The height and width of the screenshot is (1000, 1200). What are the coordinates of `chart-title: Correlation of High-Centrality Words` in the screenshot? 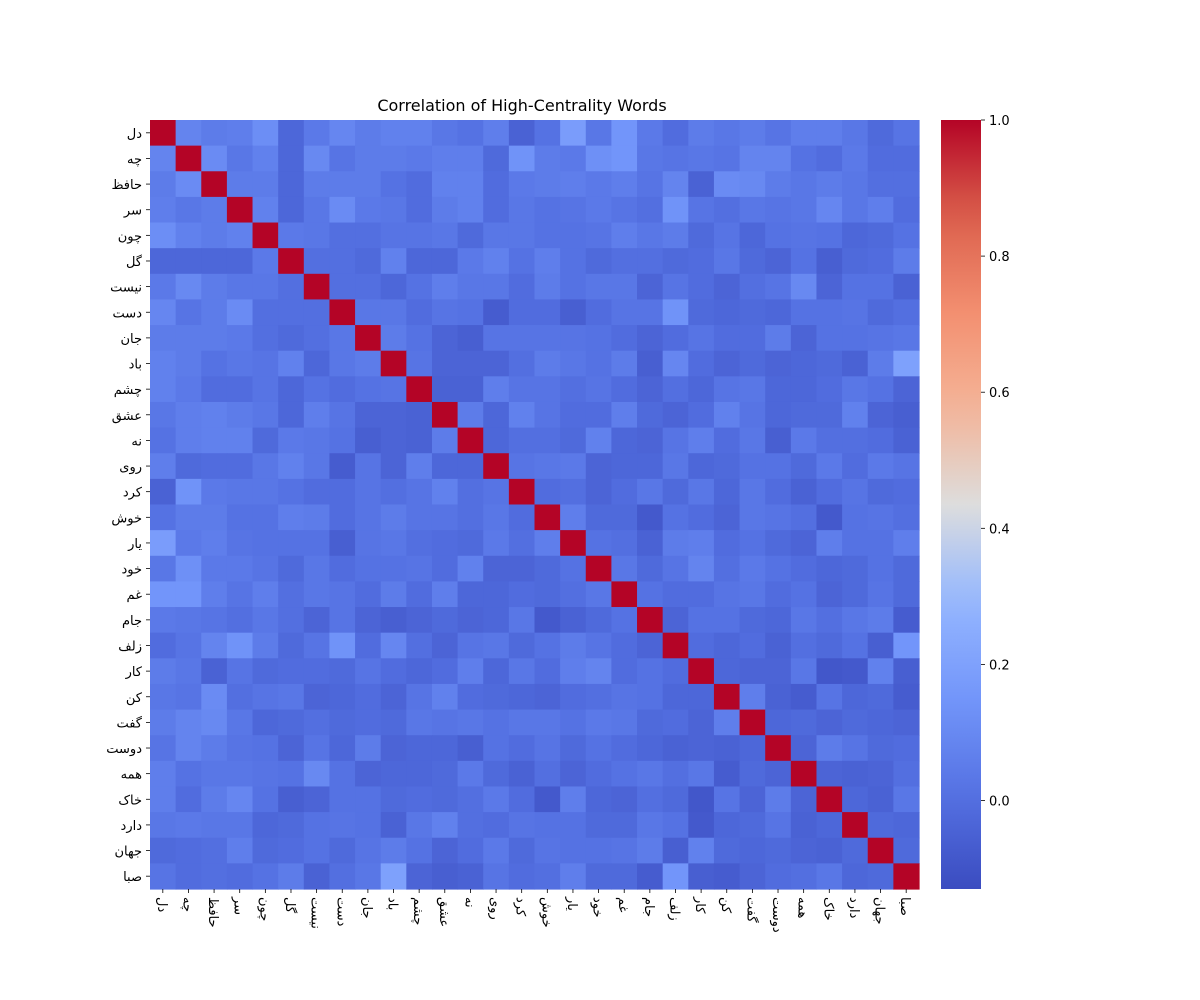 It's located at (521, 105).